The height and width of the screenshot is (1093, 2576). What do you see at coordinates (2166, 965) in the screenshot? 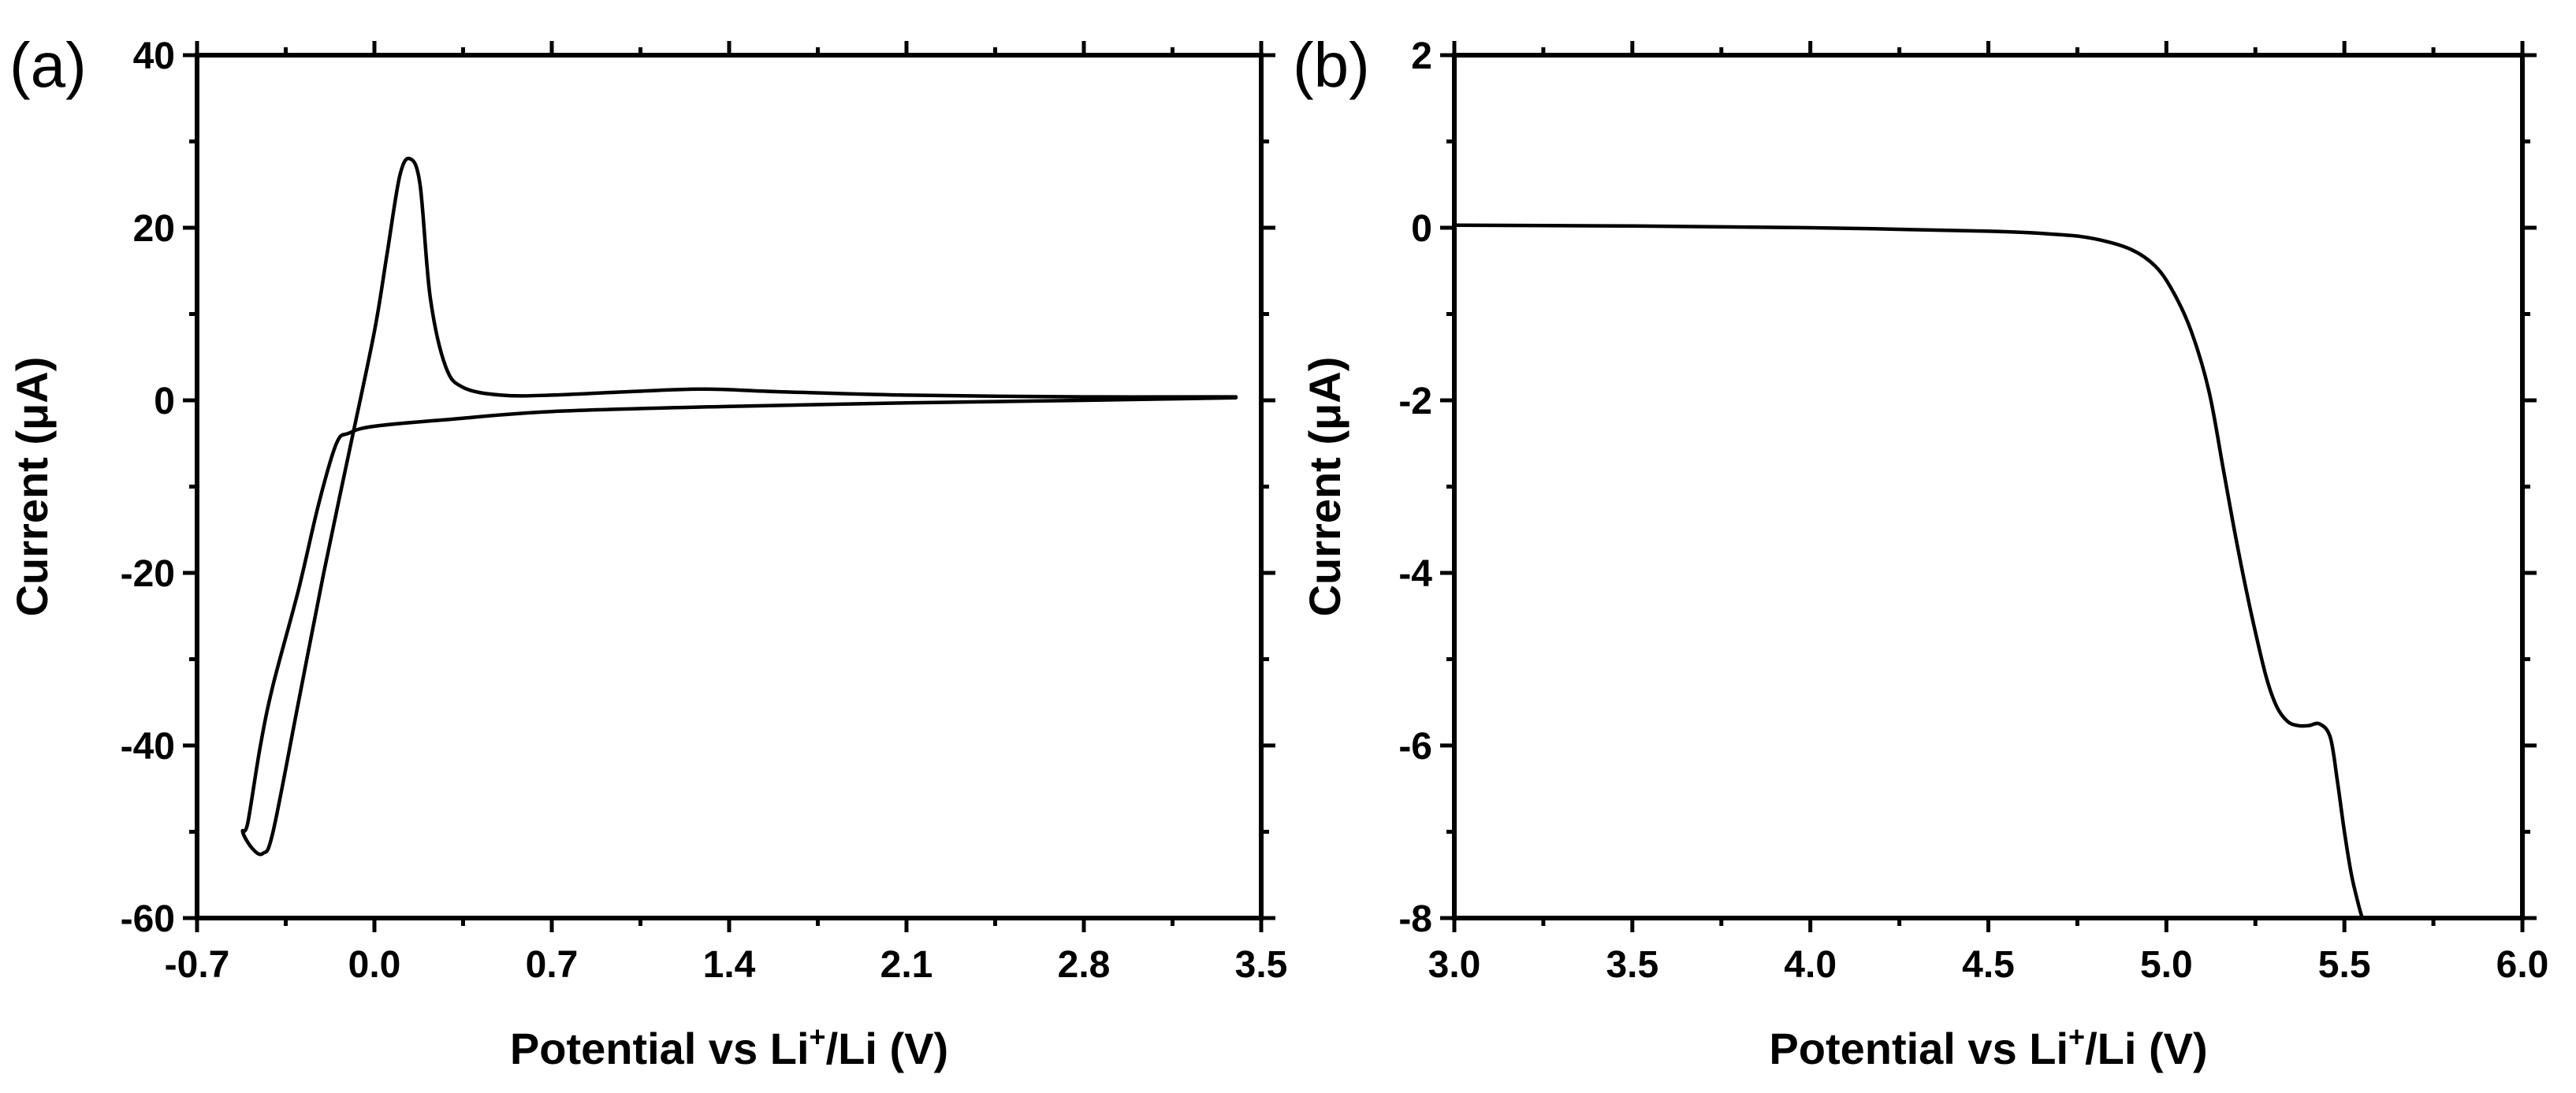
I see `x-tick-label-b: 5.0` at bounding box center [2166, 965].